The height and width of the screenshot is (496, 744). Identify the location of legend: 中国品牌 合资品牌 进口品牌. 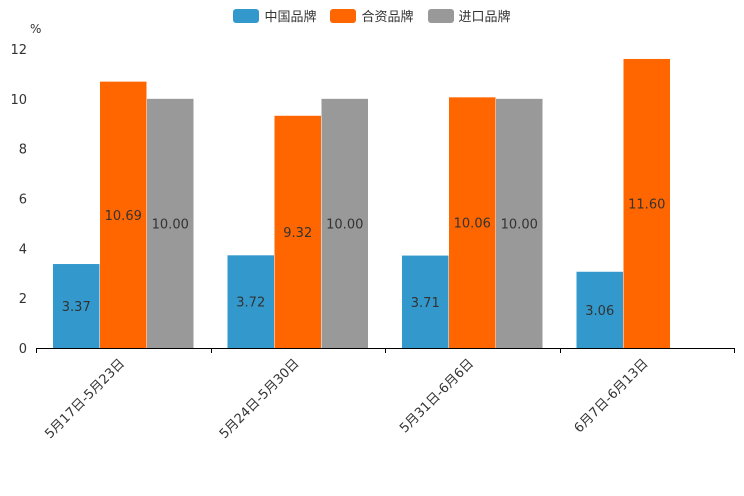
(372, 15).